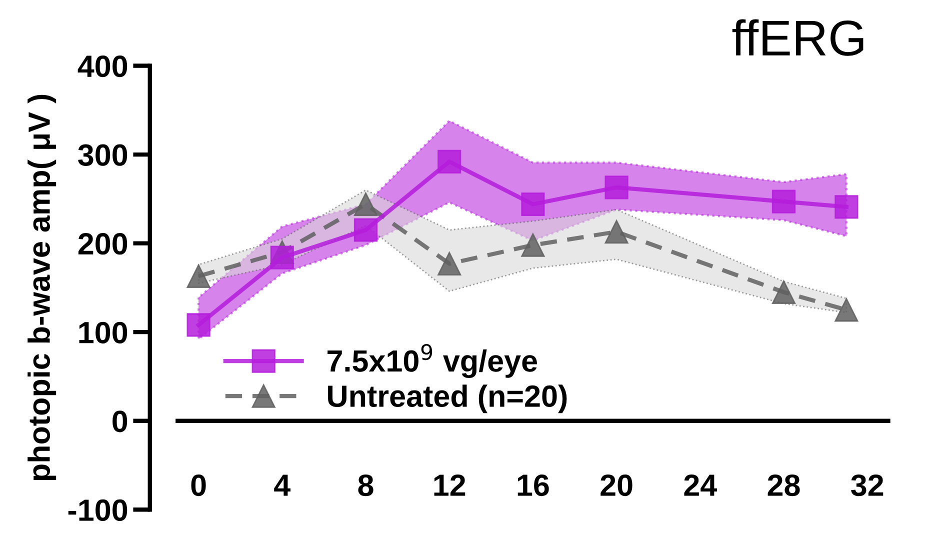  Describe the element at coordinates (616, 485) in the screenshot. I see `x-tick-label: 20` at that location.